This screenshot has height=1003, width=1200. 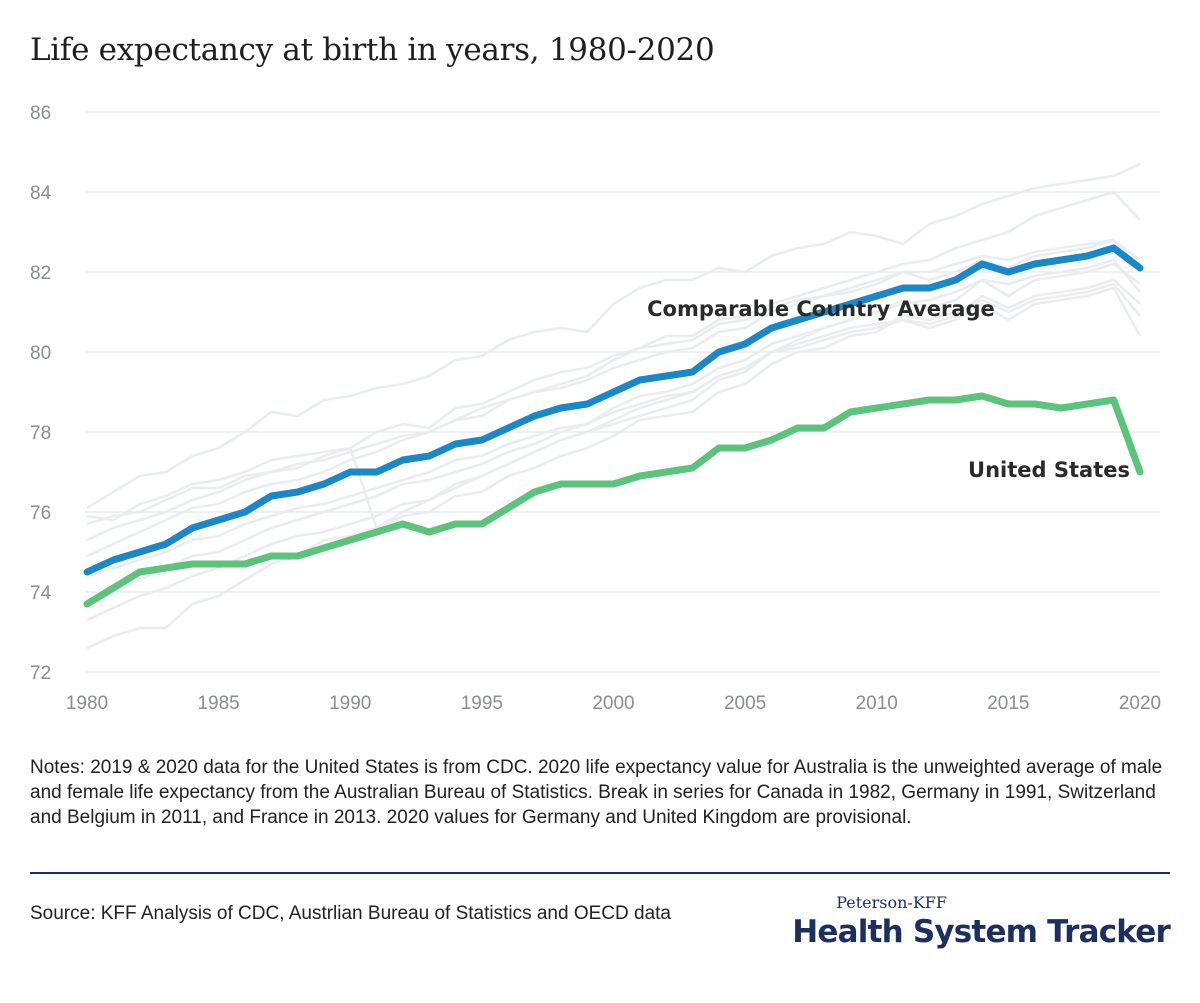 What do you see at coordinates (40, 673) in the screenshot?
I see `y-tick-label-72: 72` at bounding box center [40, 673].